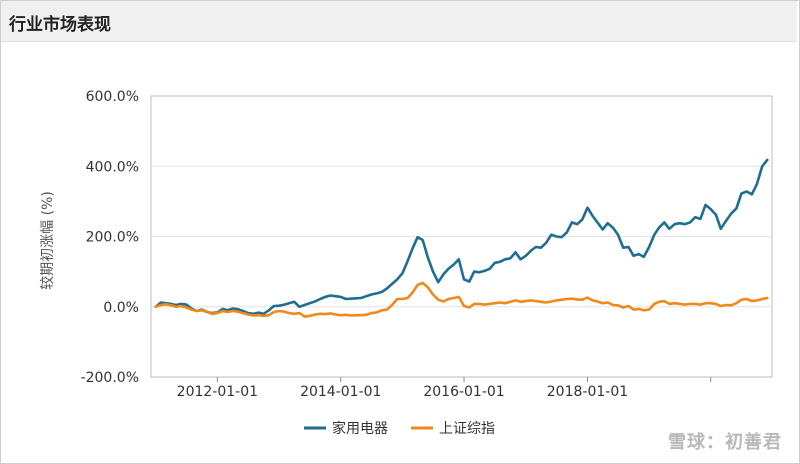  What do you see at coordinates (112, 167) in the screenshot?
I see `y-tick-label: 400.0%` at bounding box center [112, 167].